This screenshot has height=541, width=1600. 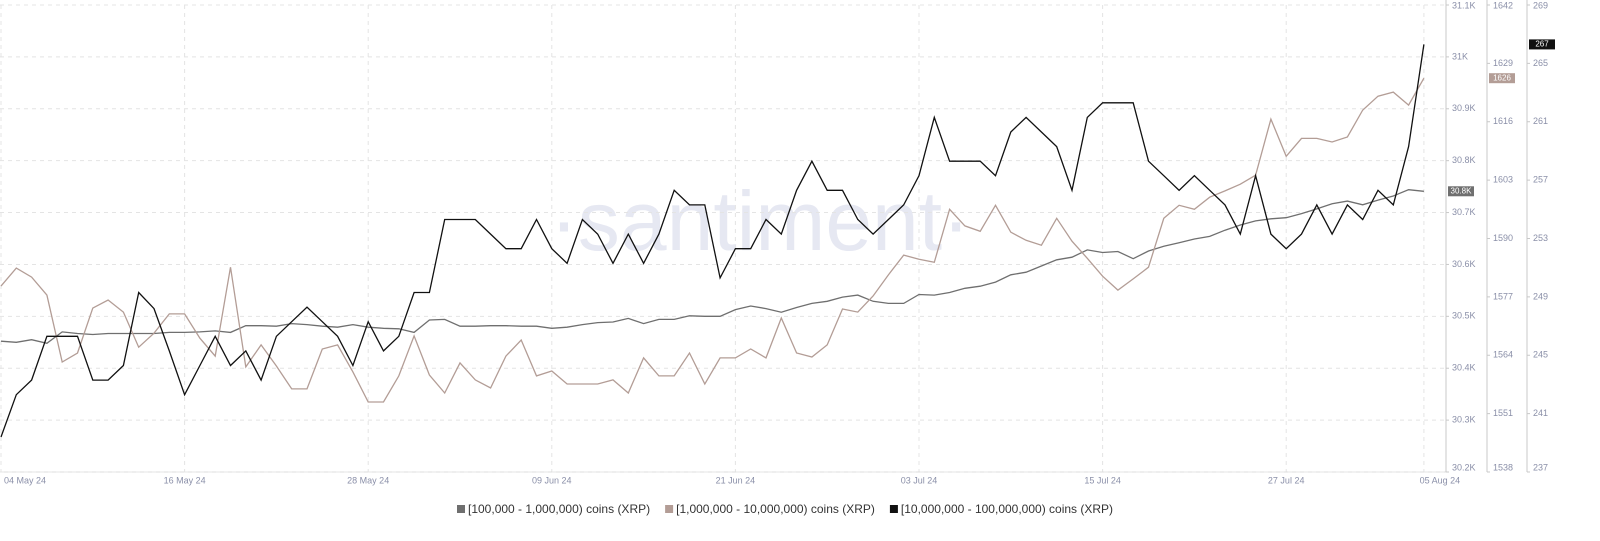 I want to click on y-tick-label: 30.6K, so click(x=1464, y=264).